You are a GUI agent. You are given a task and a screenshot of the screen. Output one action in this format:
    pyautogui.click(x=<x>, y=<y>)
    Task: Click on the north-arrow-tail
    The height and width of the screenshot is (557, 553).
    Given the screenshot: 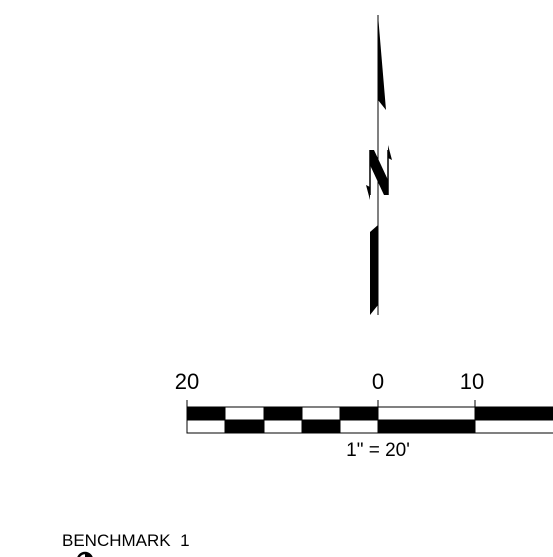 What is the action you would take?
    pyautogui.click(x=374, y=270)
    